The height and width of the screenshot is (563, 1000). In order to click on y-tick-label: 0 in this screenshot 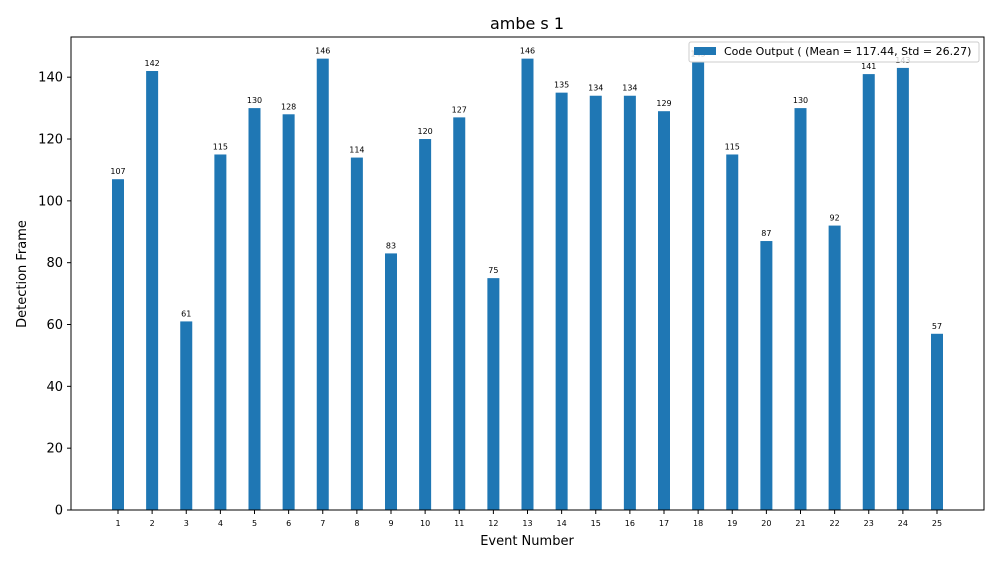, I will do `click(59, 511)`.